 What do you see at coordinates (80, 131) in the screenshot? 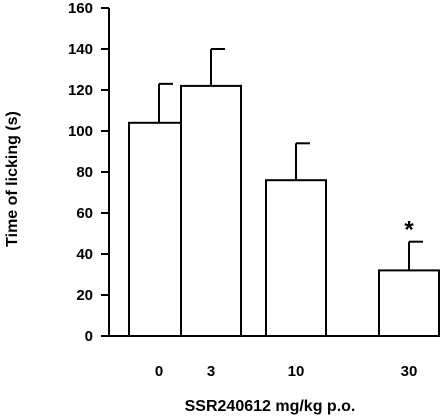
I see `y-tick-label: 100` at bounding box center [80, 131].